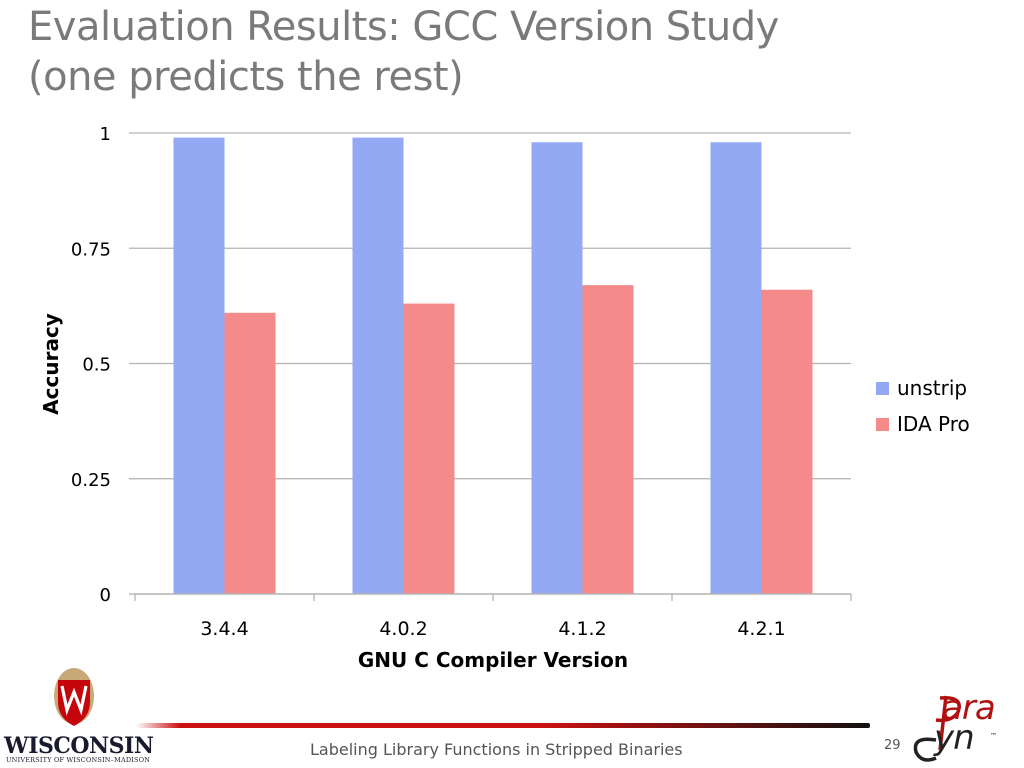  What do you see at coordinates (105, 134) in the screenshot?
I see `y-tick-label: 1` at bounding box center [105, 134].